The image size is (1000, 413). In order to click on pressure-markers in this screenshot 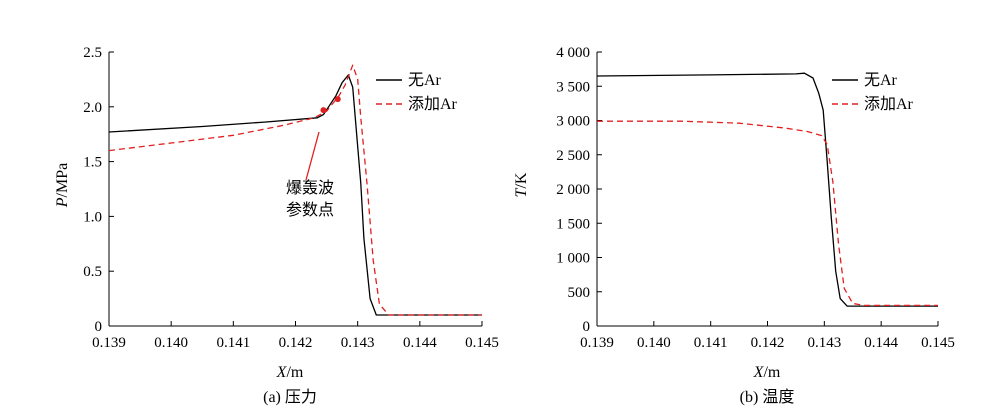, I will do `click(330, 105)`.